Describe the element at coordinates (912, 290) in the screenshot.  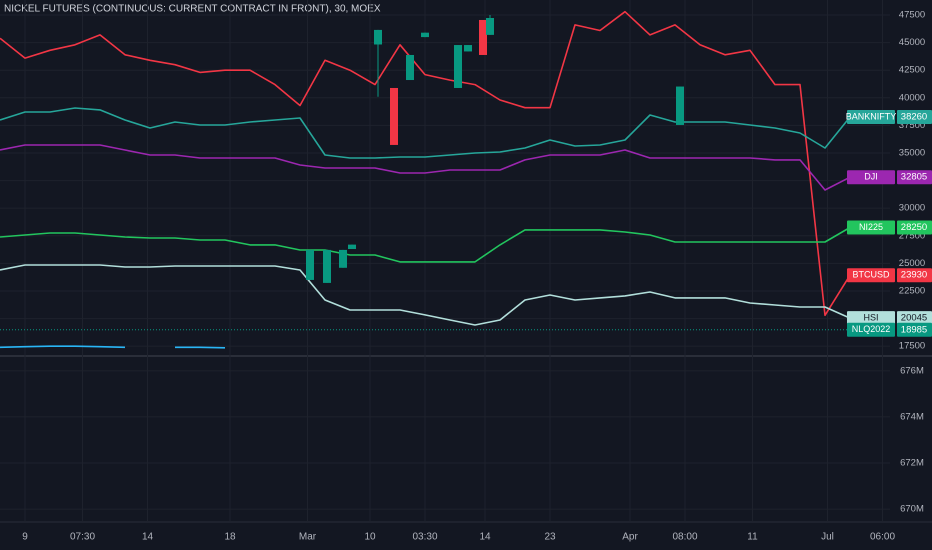
I see `y-tick-label: 22500` at that location.